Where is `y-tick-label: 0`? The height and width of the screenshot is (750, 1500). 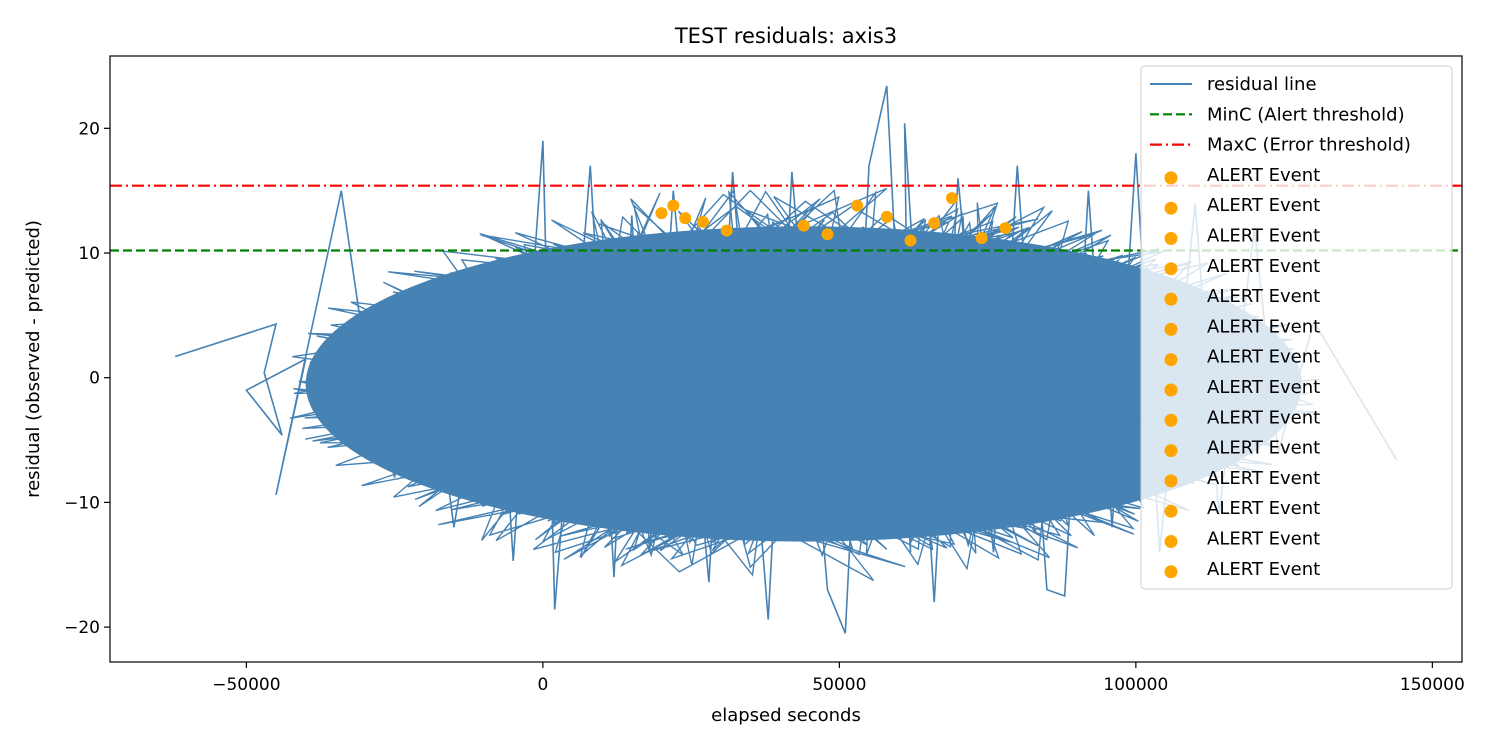
y-tick-label: 0 is located at coordinates (94, 379).